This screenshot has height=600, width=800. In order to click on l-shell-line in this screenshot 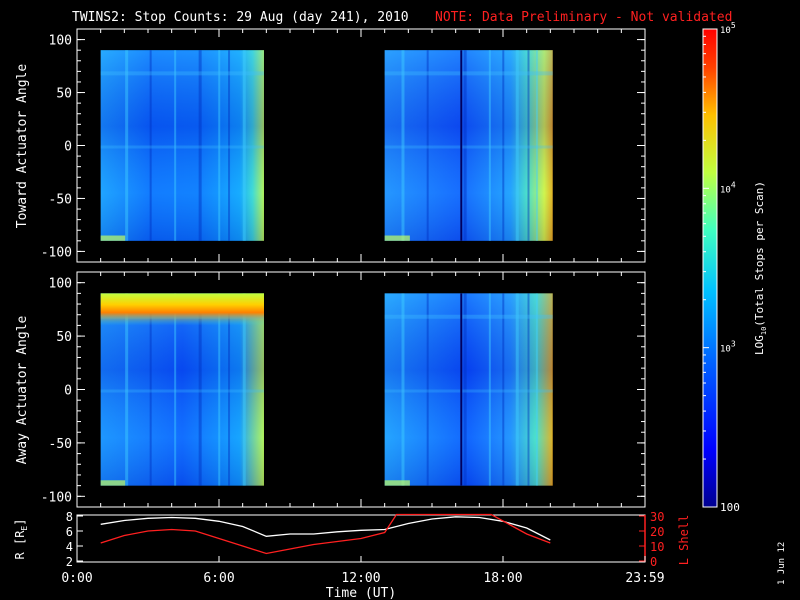, I will do `click(325, 534)`.